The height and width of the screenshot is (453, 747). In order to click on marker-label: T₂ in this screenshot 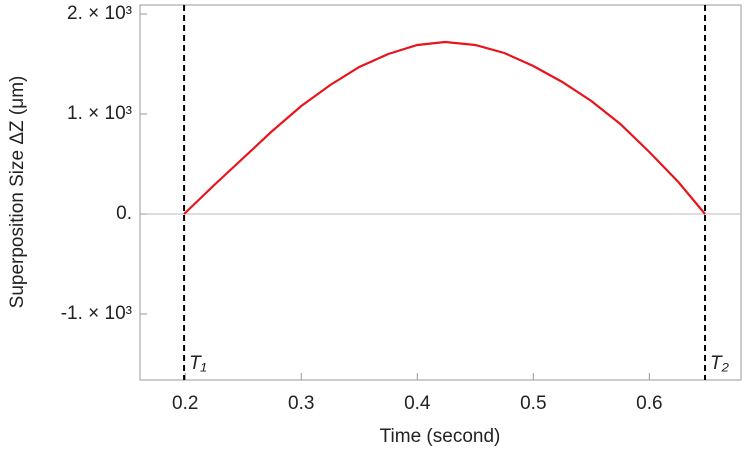, I will do `click(720, 363)`.